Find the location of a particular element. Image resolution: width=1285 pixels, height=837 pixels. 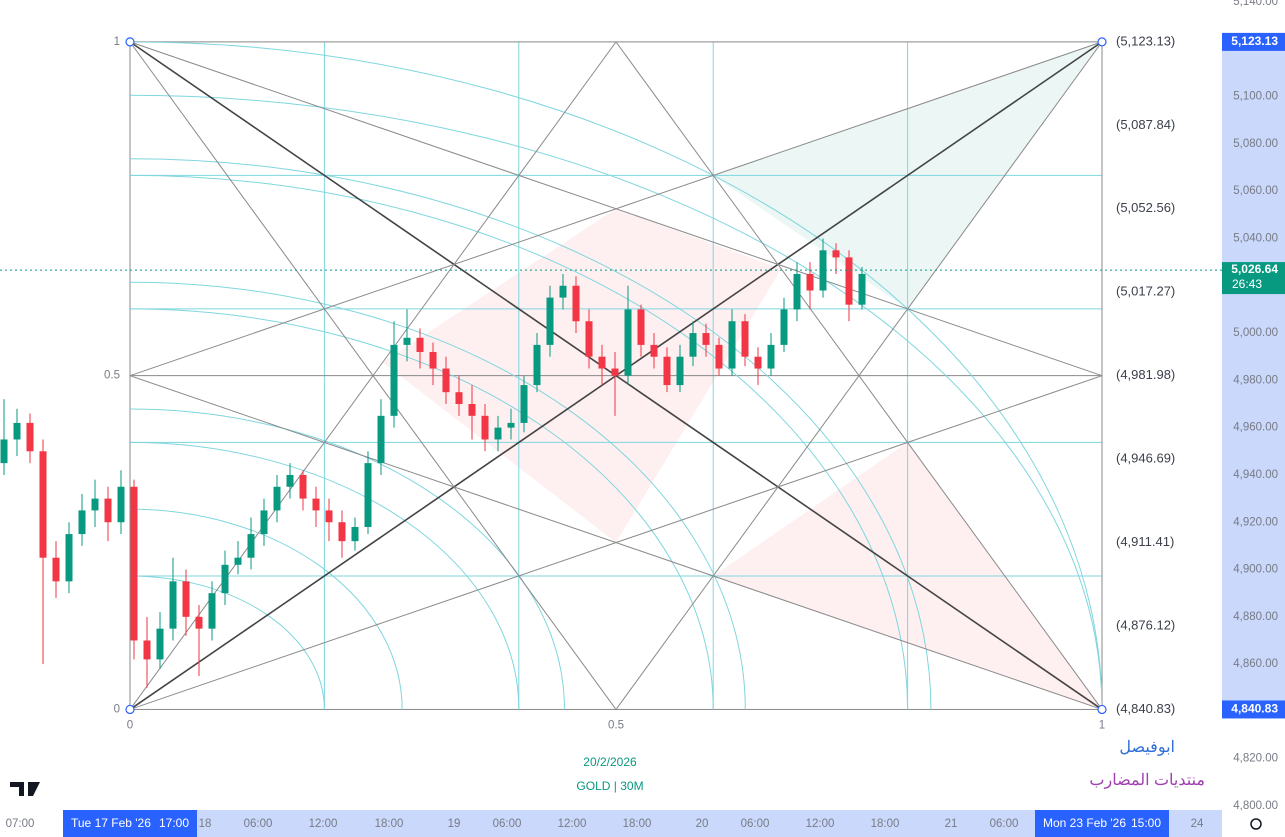

gann-level-label: (5,123.13) is located at coordinates (1145, 40).